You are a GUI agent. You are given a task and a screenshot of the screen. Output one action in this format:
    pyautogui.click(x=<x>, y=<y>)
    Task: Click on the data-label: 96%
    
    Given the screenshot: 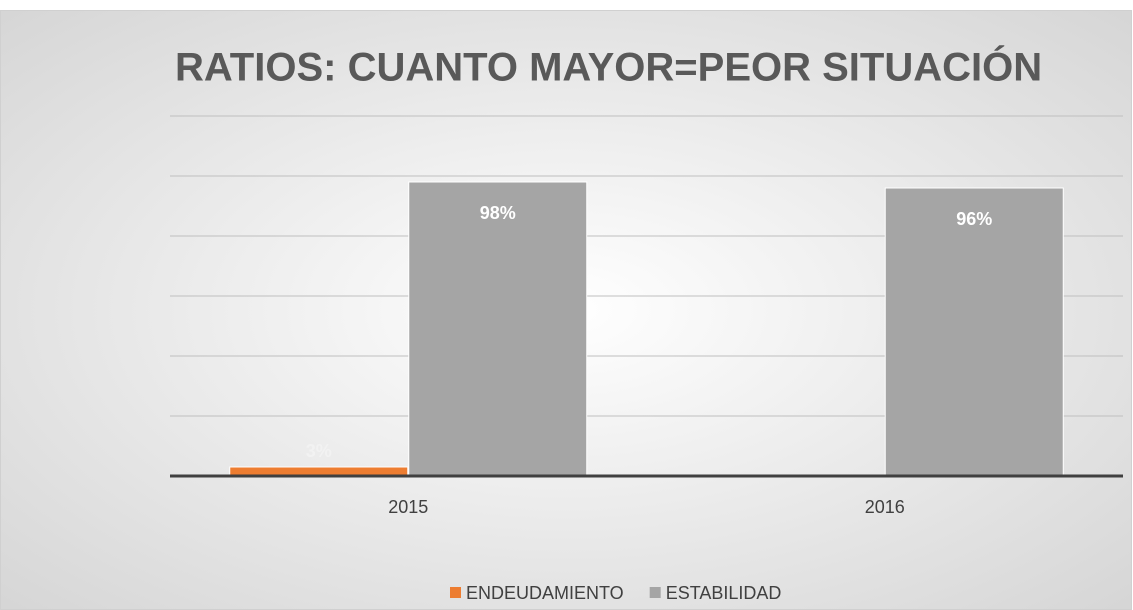 What is the action you would take?
    pyautogui.click(x=974, y=219)
    